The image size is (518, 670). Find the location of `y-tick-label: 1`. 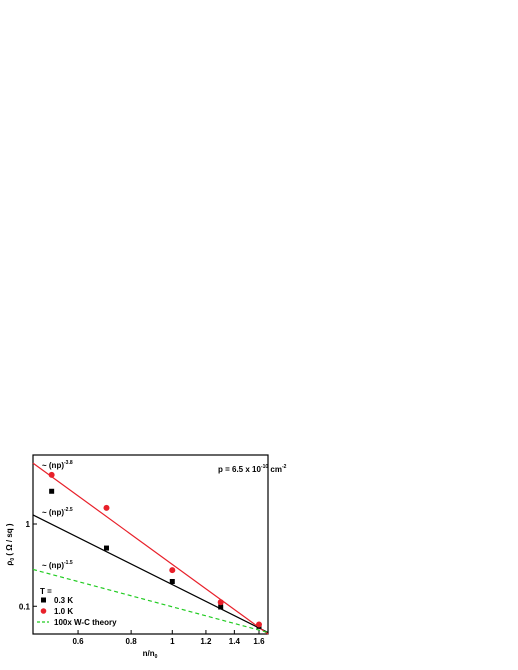

y-tick-label: 1 is located at coordinates (28, 524).